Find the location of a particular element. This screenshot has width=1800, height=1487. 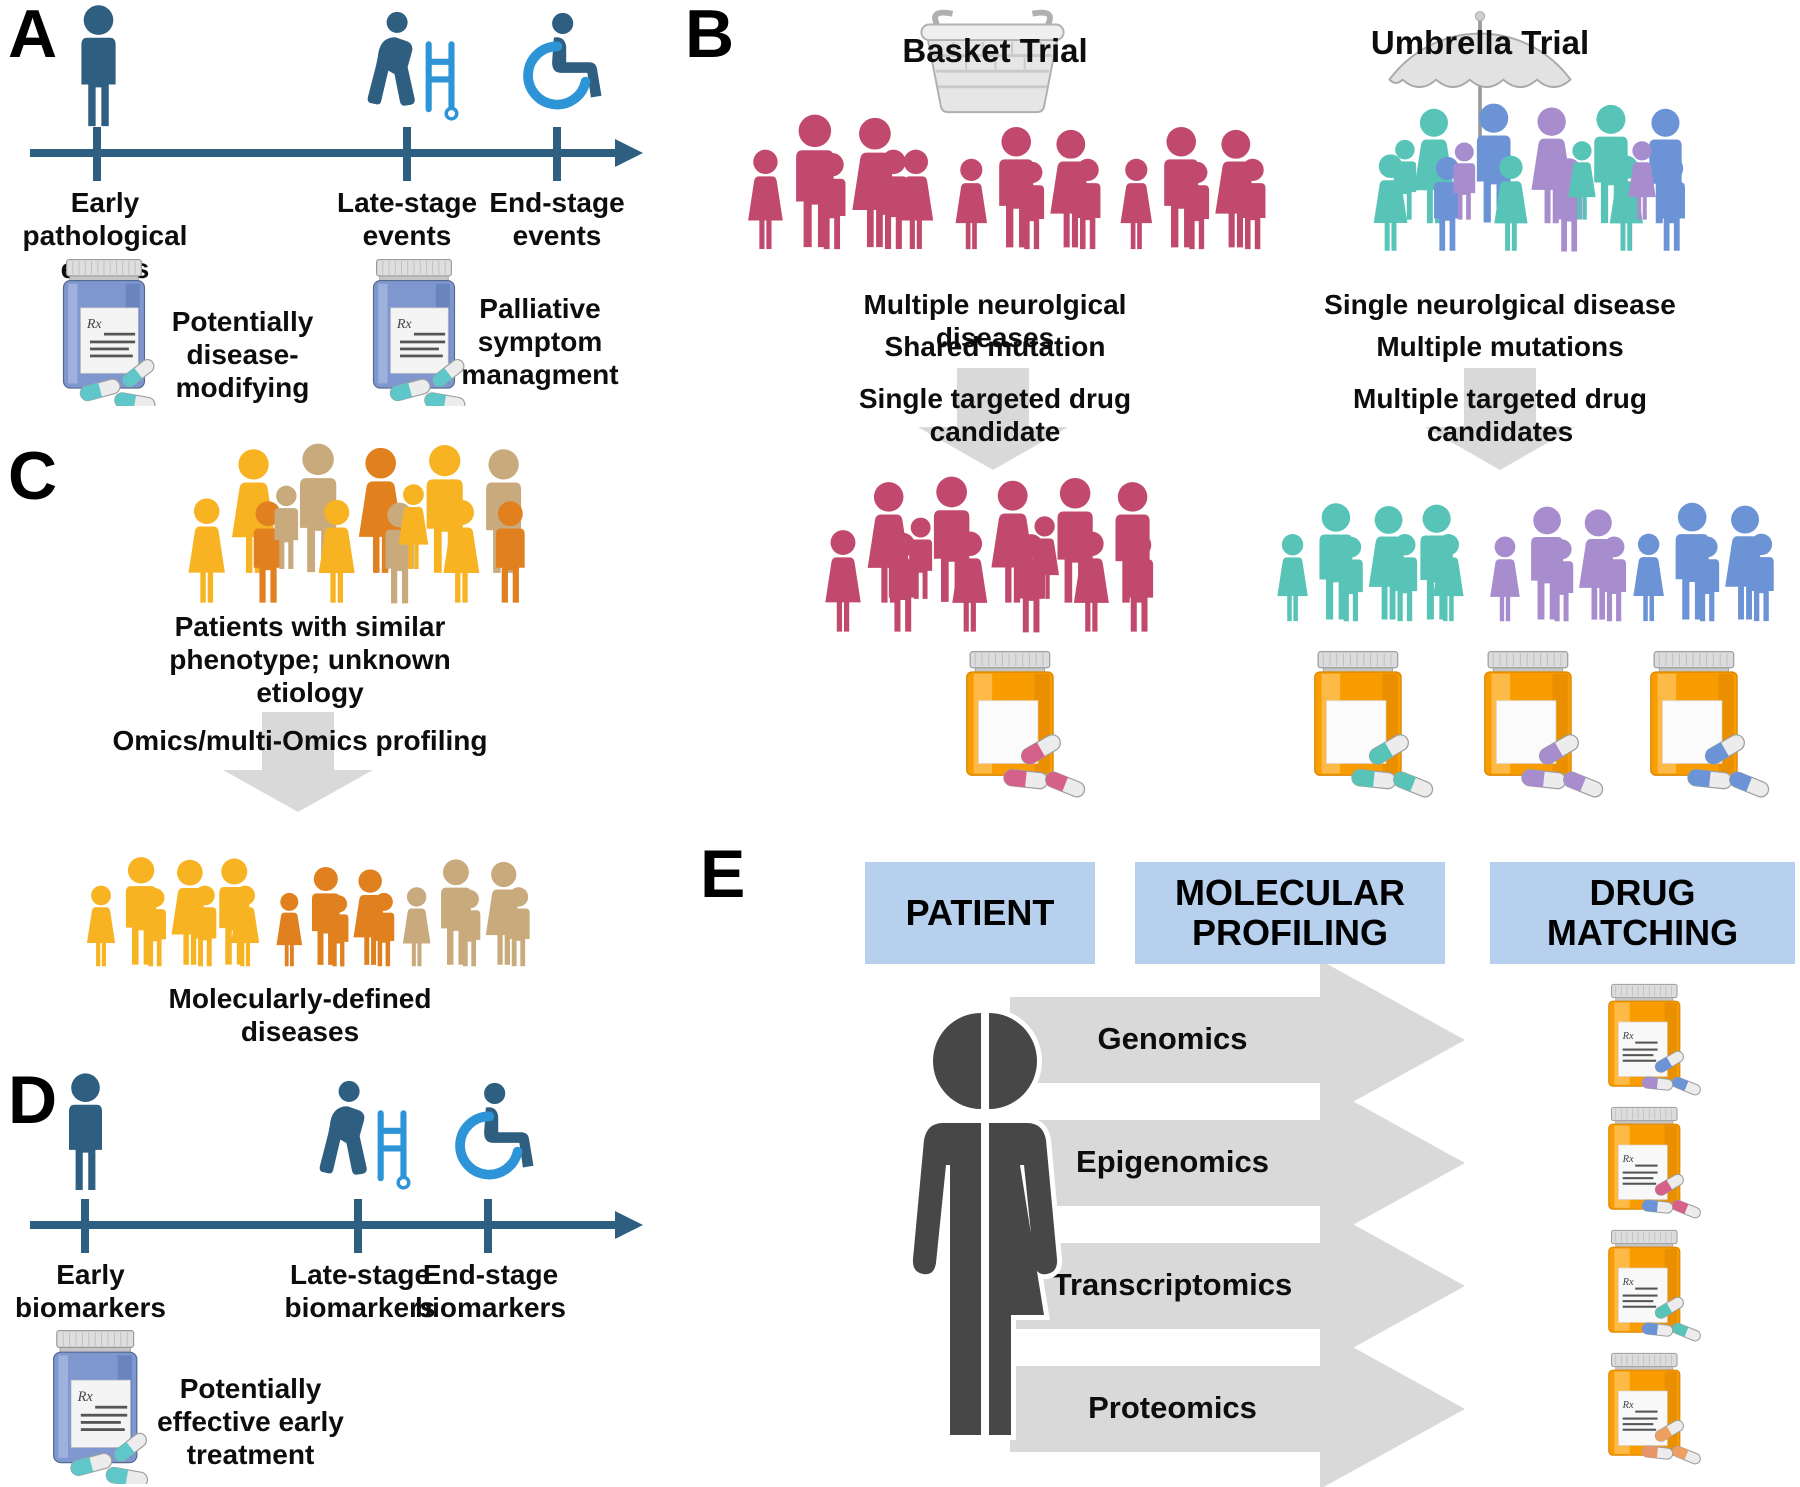

basket-line1: Multiple neurolgical diseases is located at coordinates (995, 321).